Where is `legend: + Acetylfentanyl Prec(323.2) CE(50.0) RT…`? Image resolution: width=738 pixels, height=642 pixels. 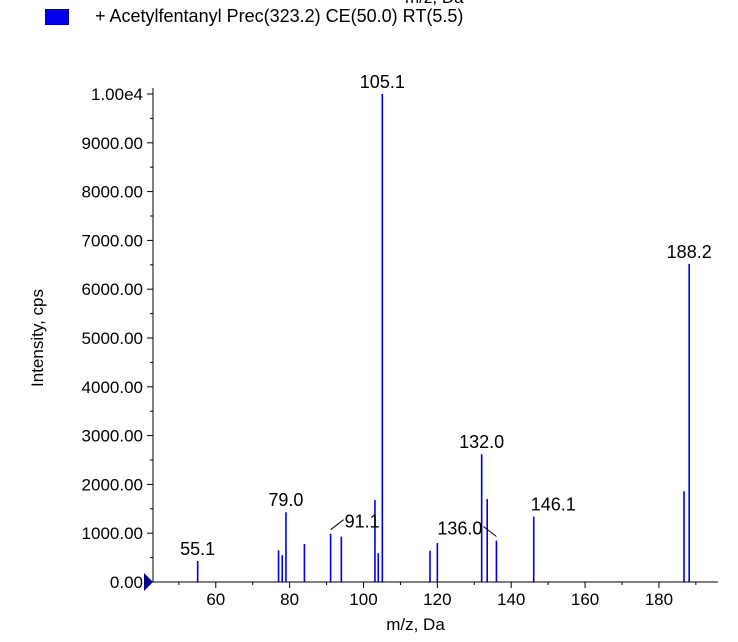 legend: + Acetylfentanyl Prec(323.2) CE(50.0) RT… is located at coordinates (254, 16).